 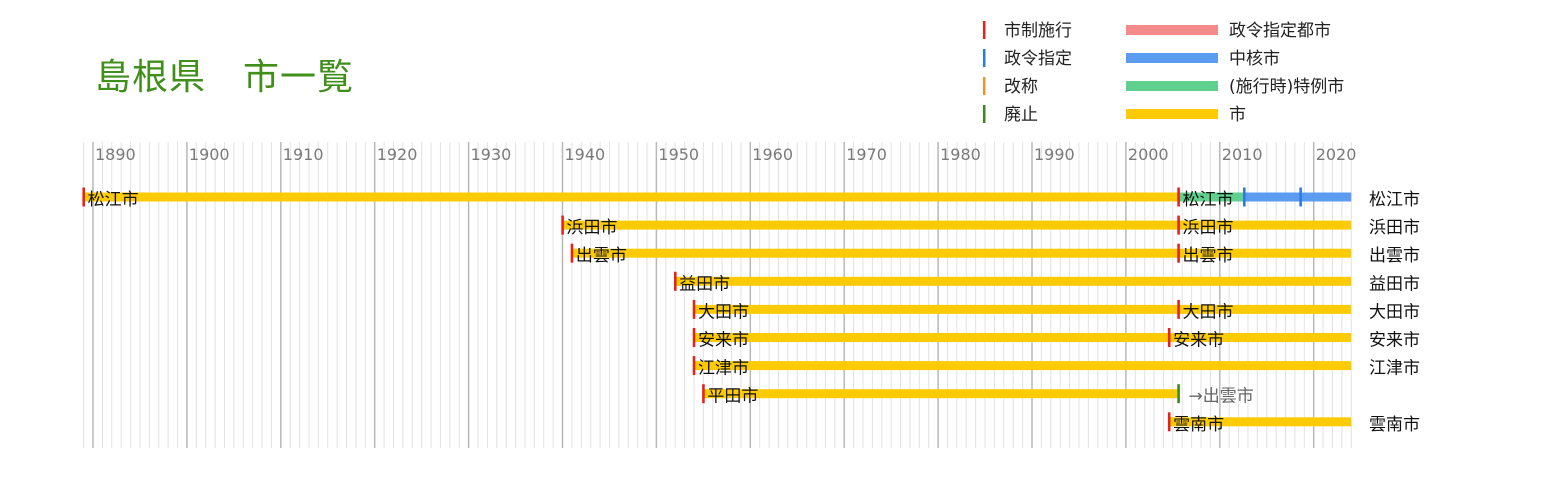 What do you see at coordinates (1198, 425) in the screenshot?
I see `event-label: 雲南市` at bounding box center [1198, 425].